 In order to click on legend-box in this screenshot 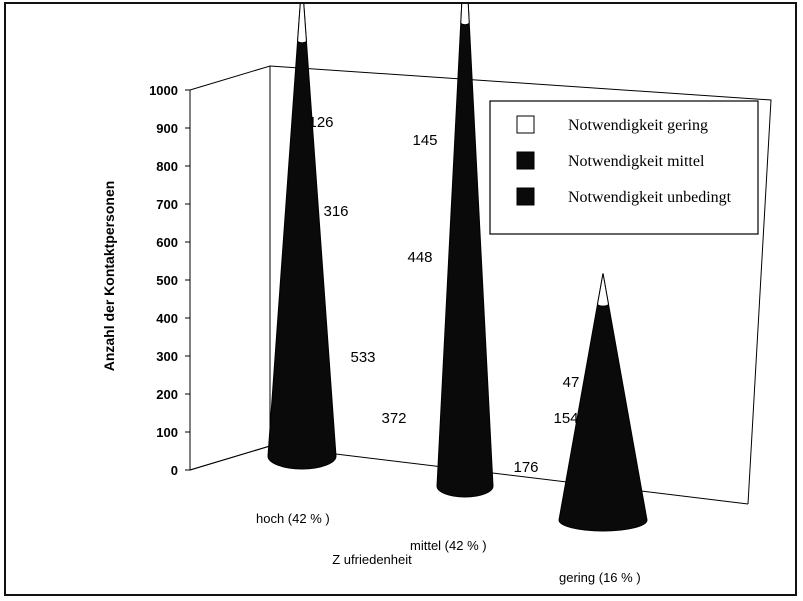, I will do `click(624, 167)`.